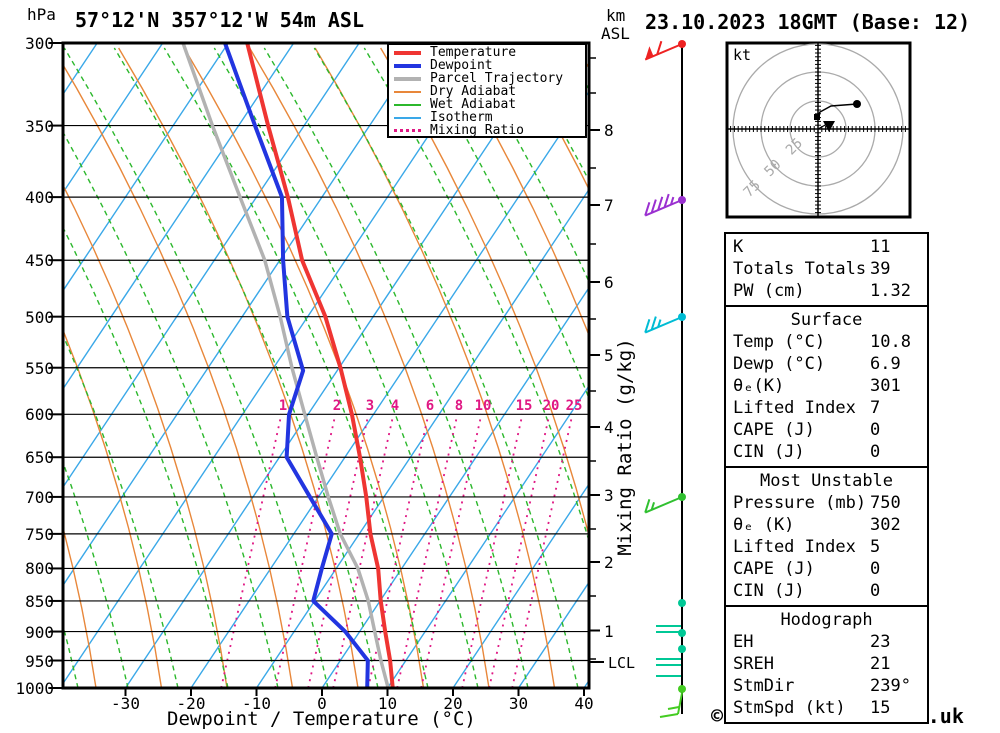  Describe the element at coordinates (431, 406) in the screenshot. I see `mixing-ratio-value-labels: 1 2 3 4 6 8 10 15 20 25` at that location.